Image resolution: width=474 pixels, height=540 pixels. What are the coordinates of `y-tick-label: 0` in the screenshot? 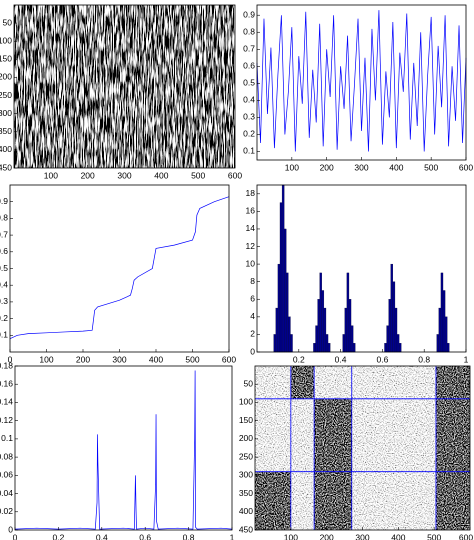 It's located at (252, 351).